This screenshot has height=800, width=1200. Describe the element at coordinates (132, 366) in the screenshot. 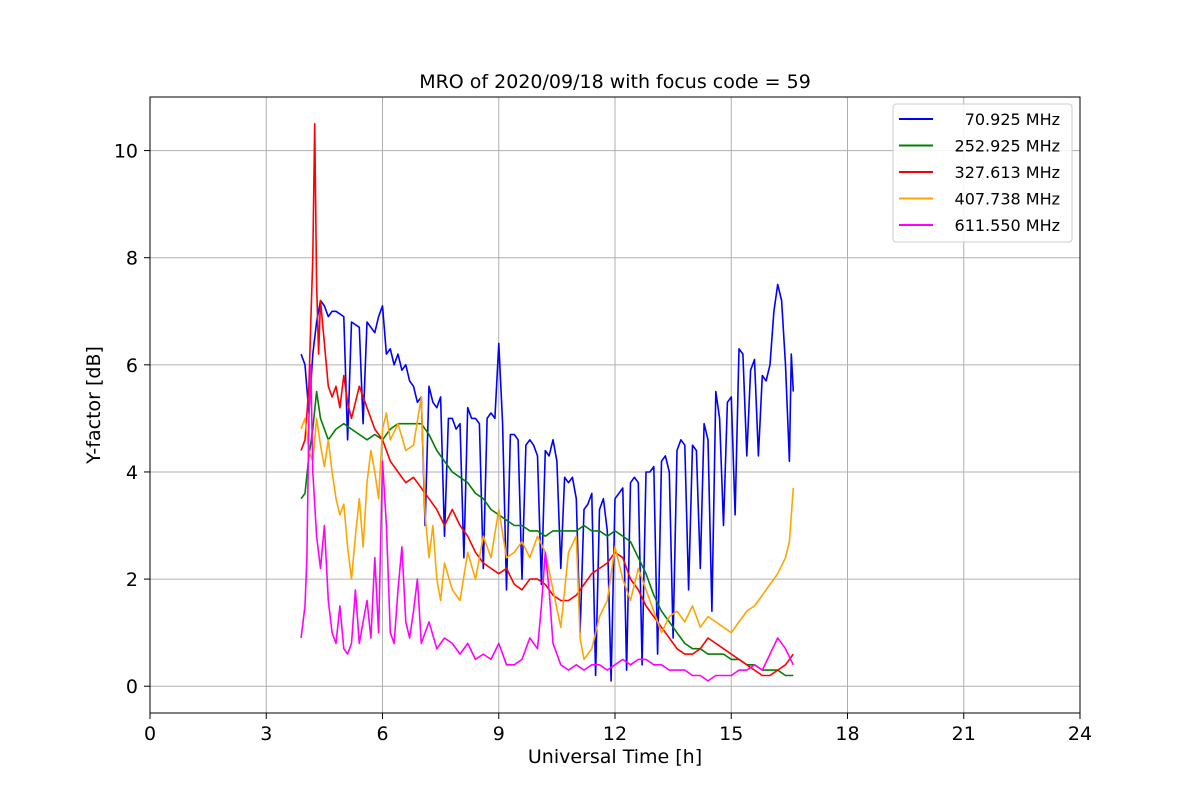

I see `y-tick-label: 6` at that location.